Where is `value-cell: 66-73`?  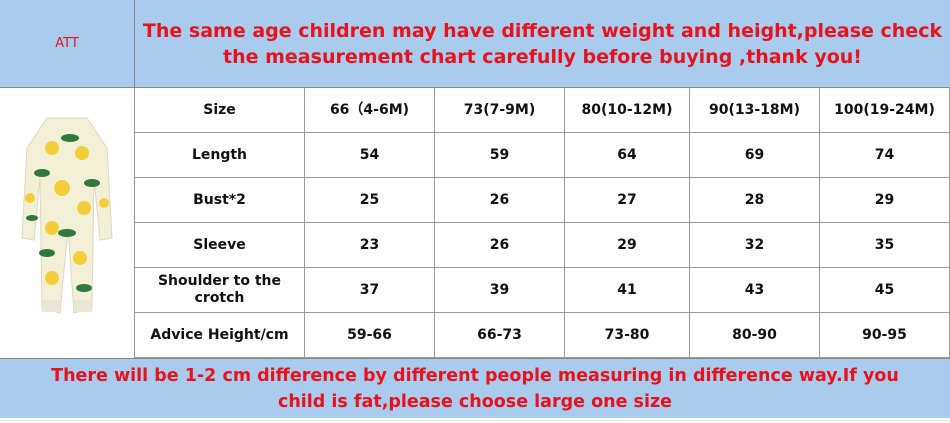
value-cell: 66-73 is located at coordinates (500, 335).